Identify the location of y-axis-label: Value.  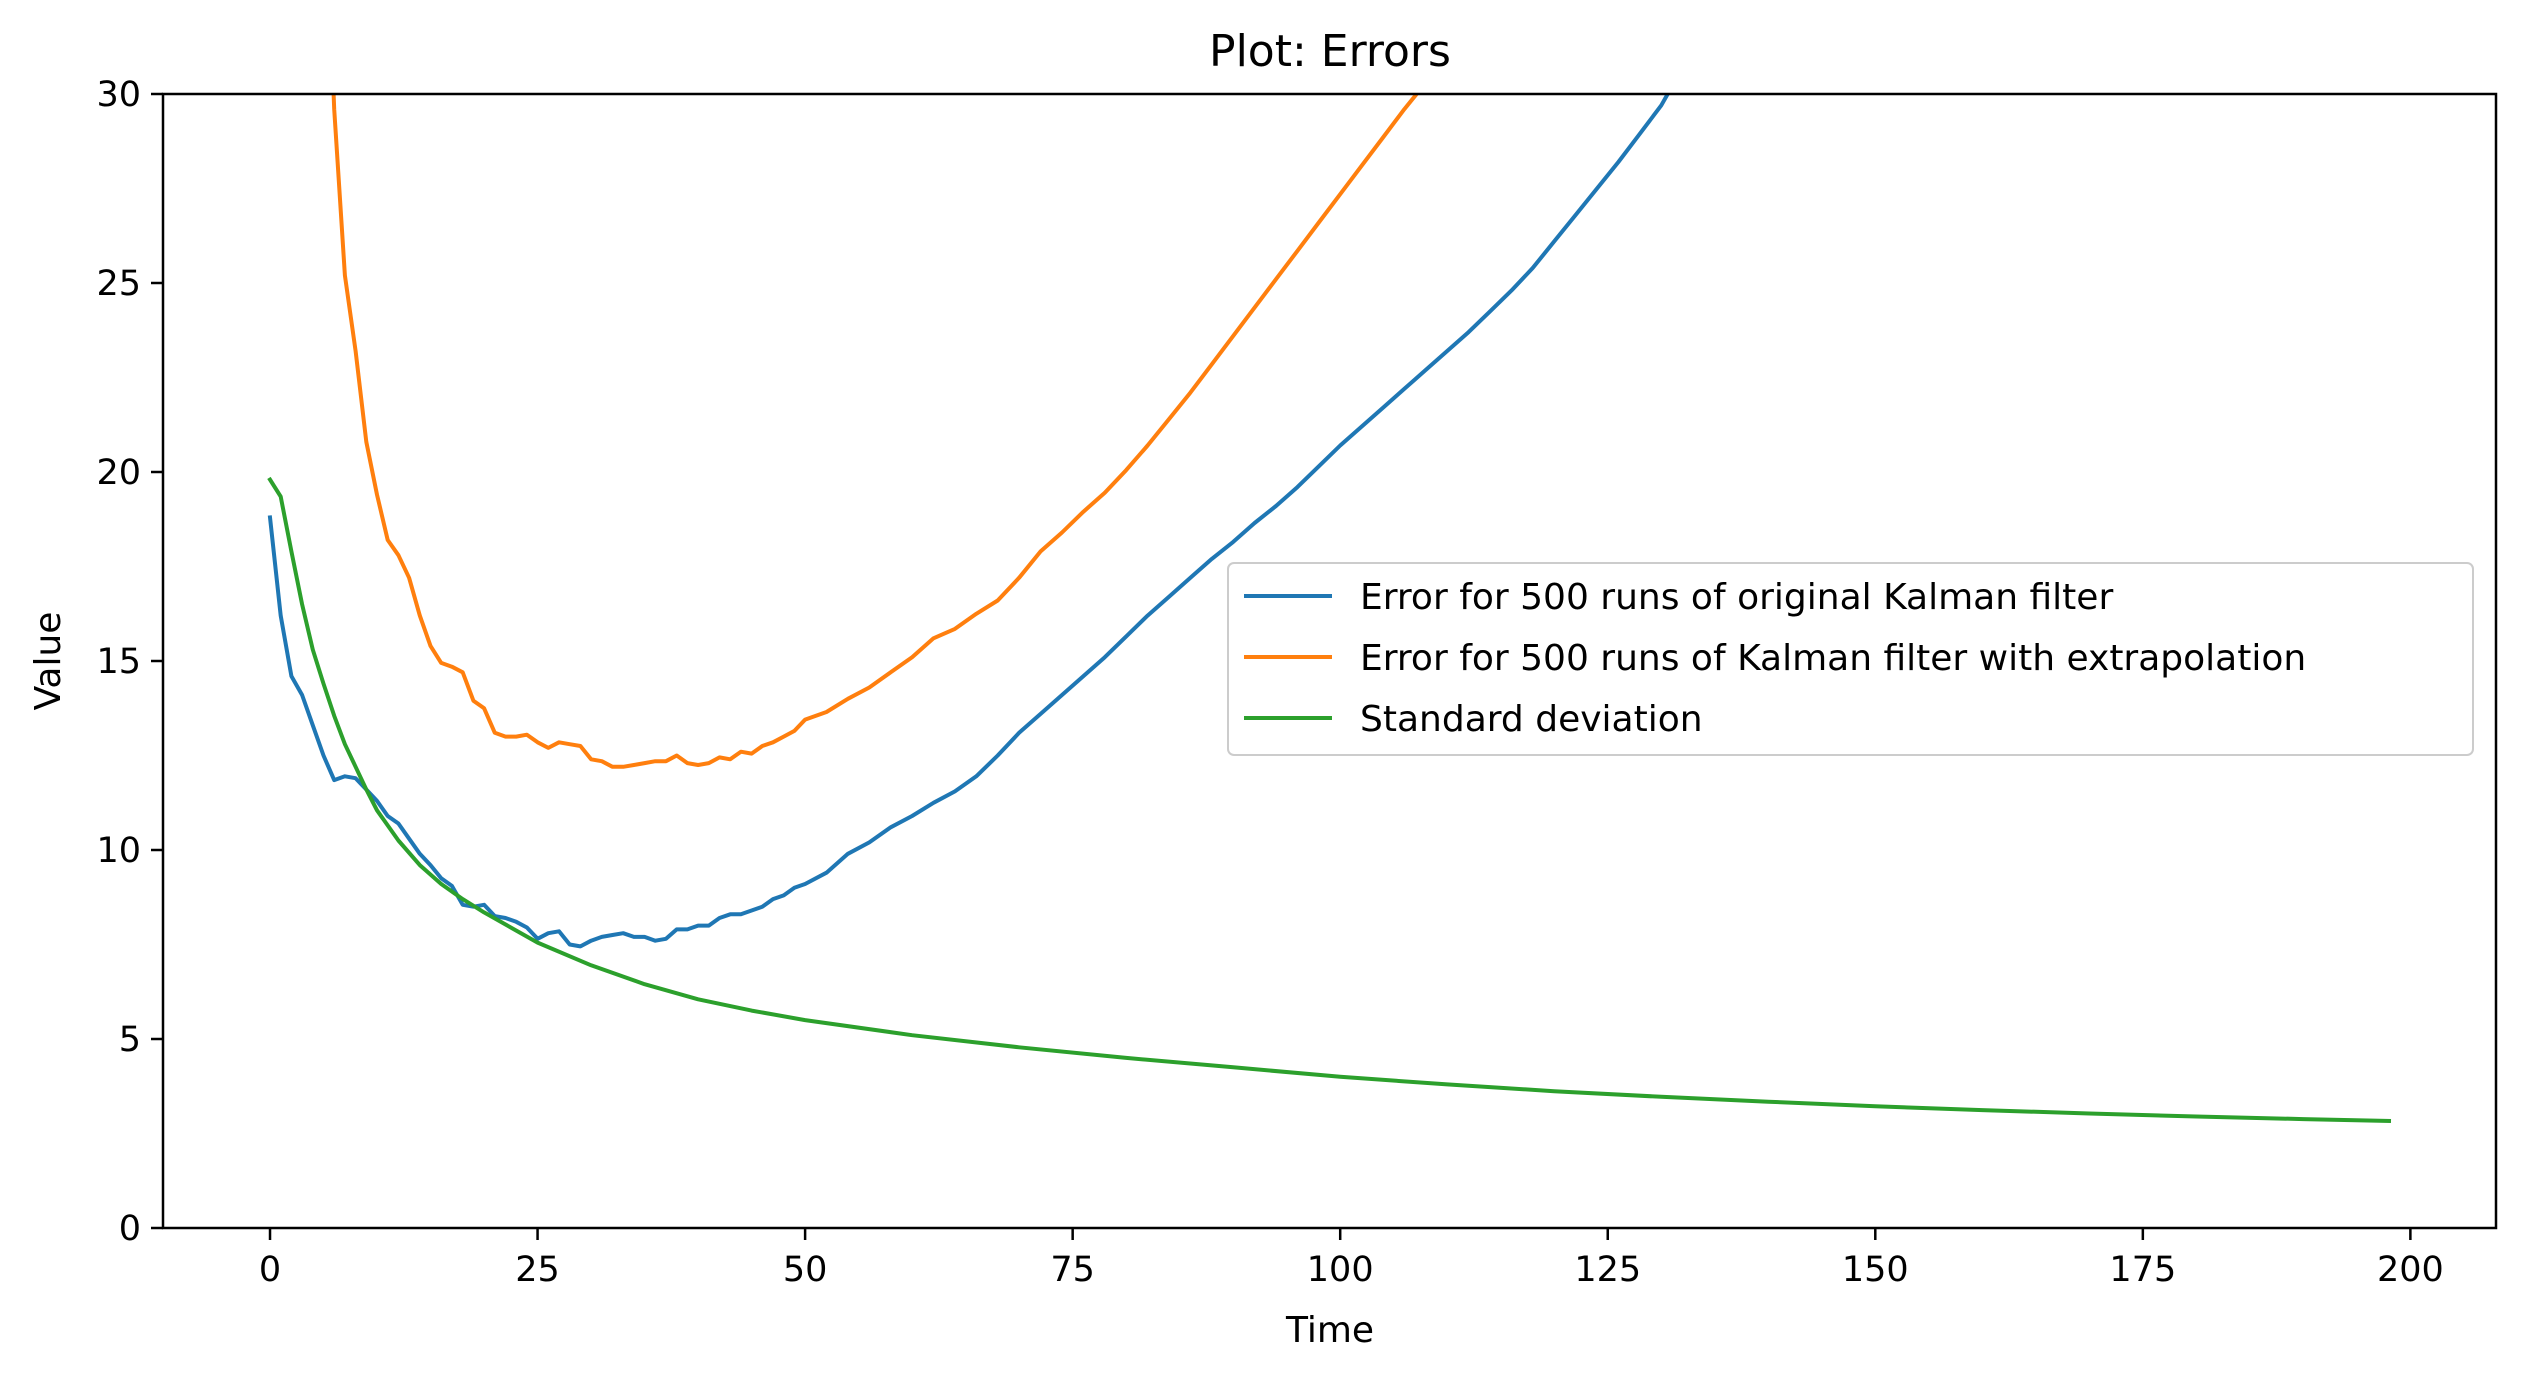
(48, 661).